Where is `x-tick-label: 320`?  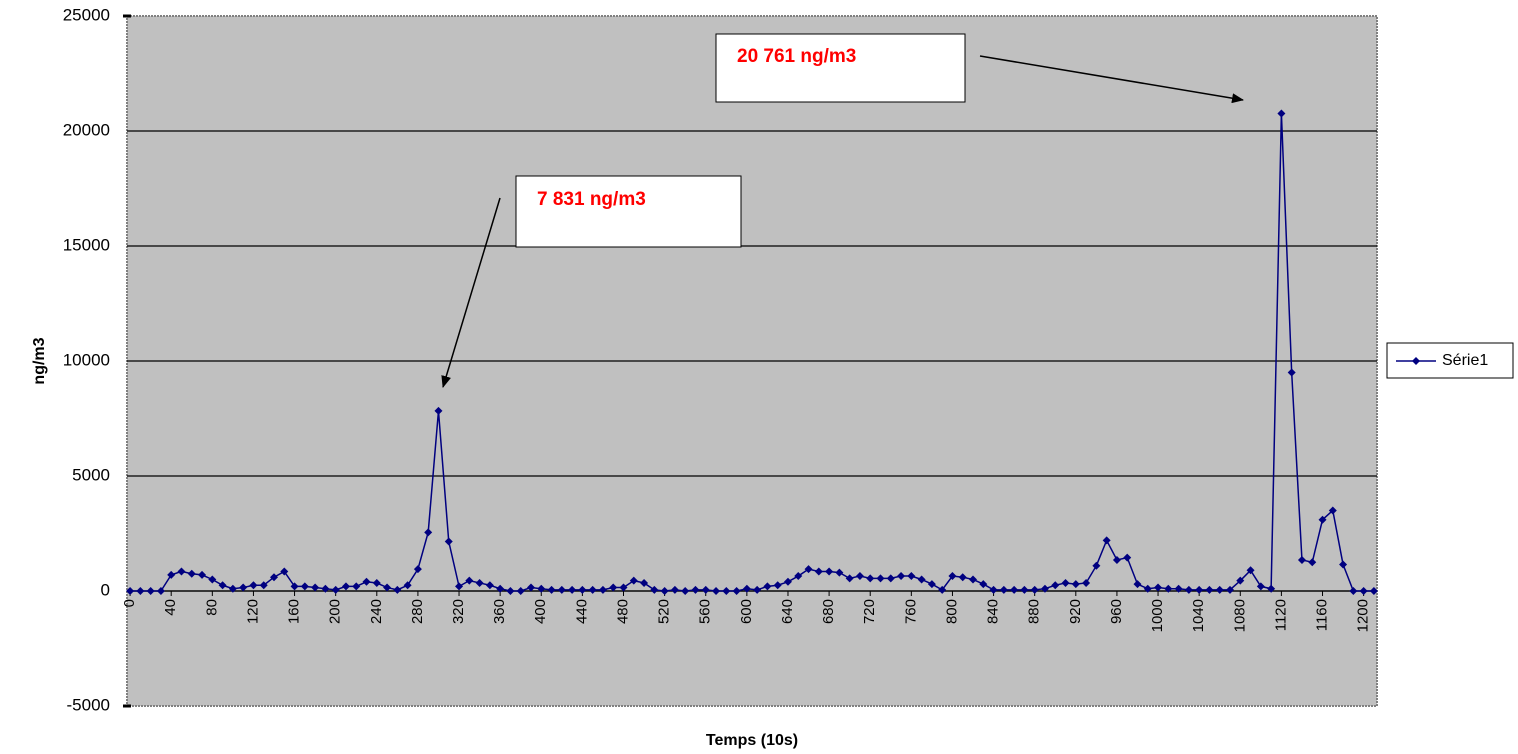 x-tick-label: 320 is located at coordinates (458, 611).